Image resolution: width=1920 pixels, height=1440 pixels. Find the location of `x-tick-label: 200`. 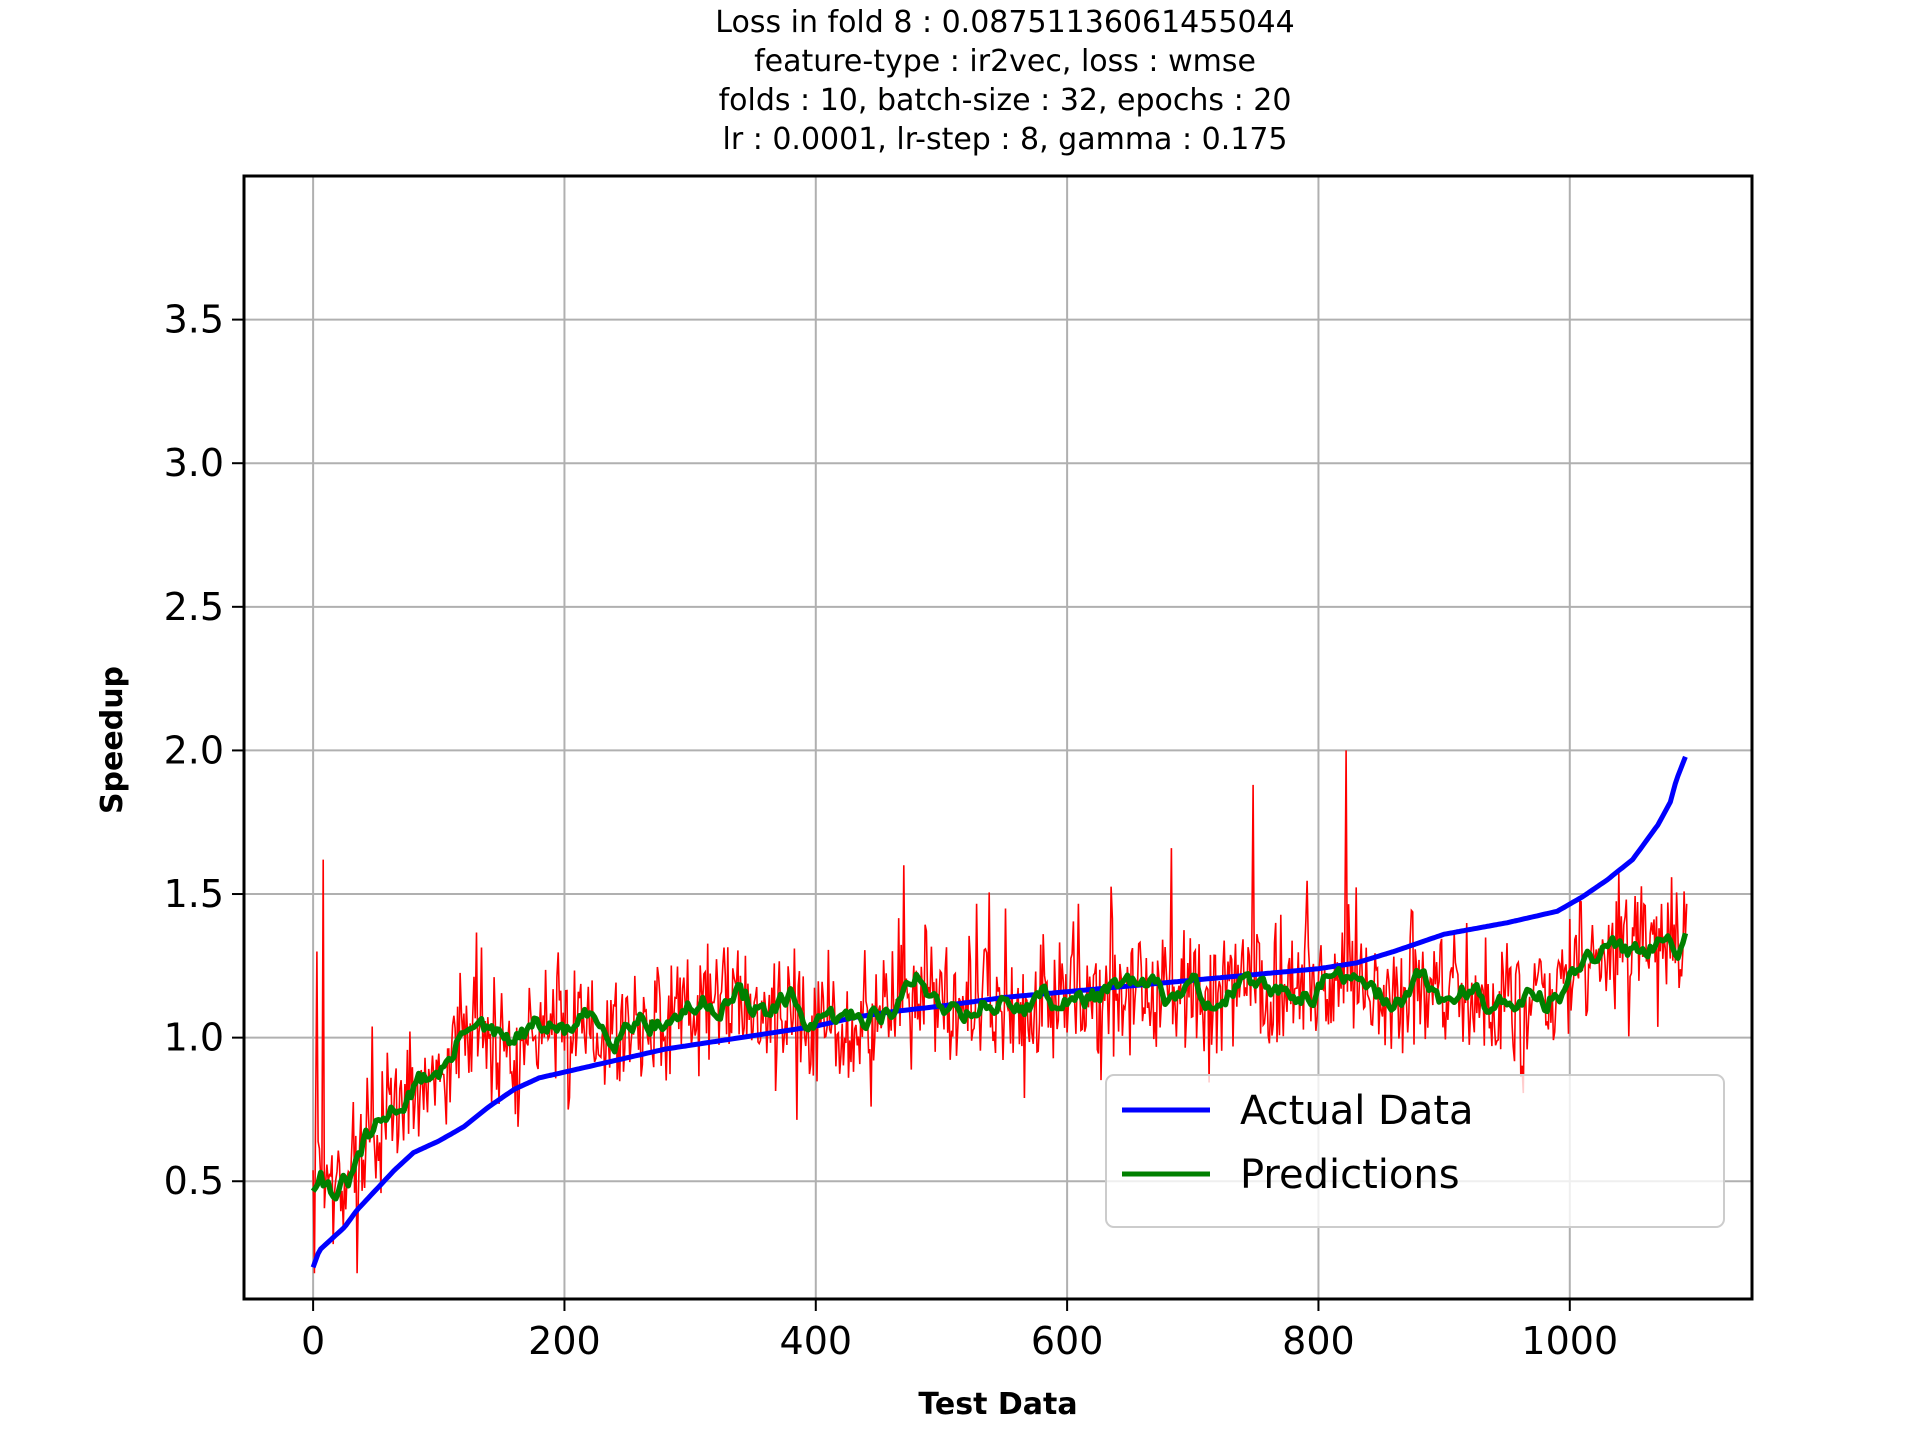

x-tick-label: 200 is located at coordinates (564, 1341).